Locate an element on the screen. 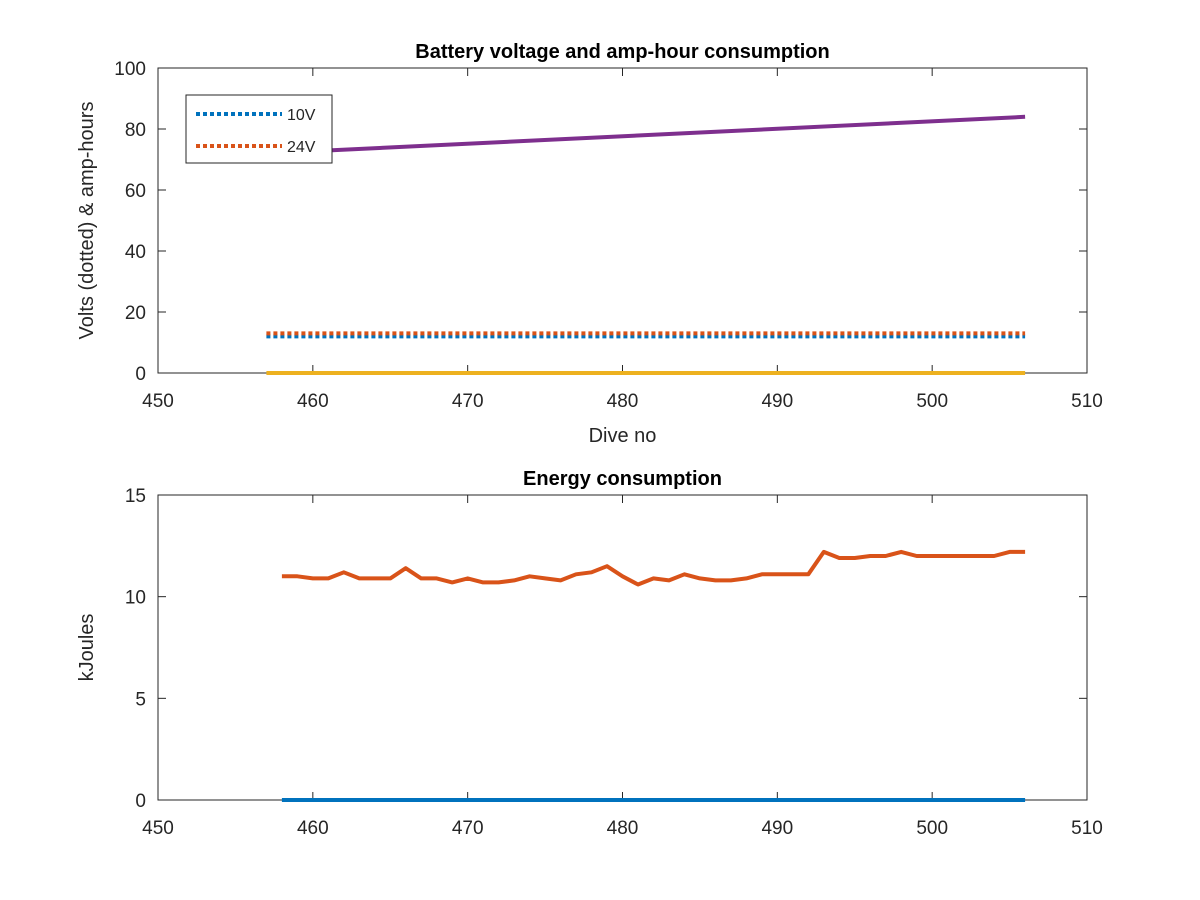 This screenshot has width=1200, height=900. battery-y-tick-label: 0 is located at coordinates (140, 374).